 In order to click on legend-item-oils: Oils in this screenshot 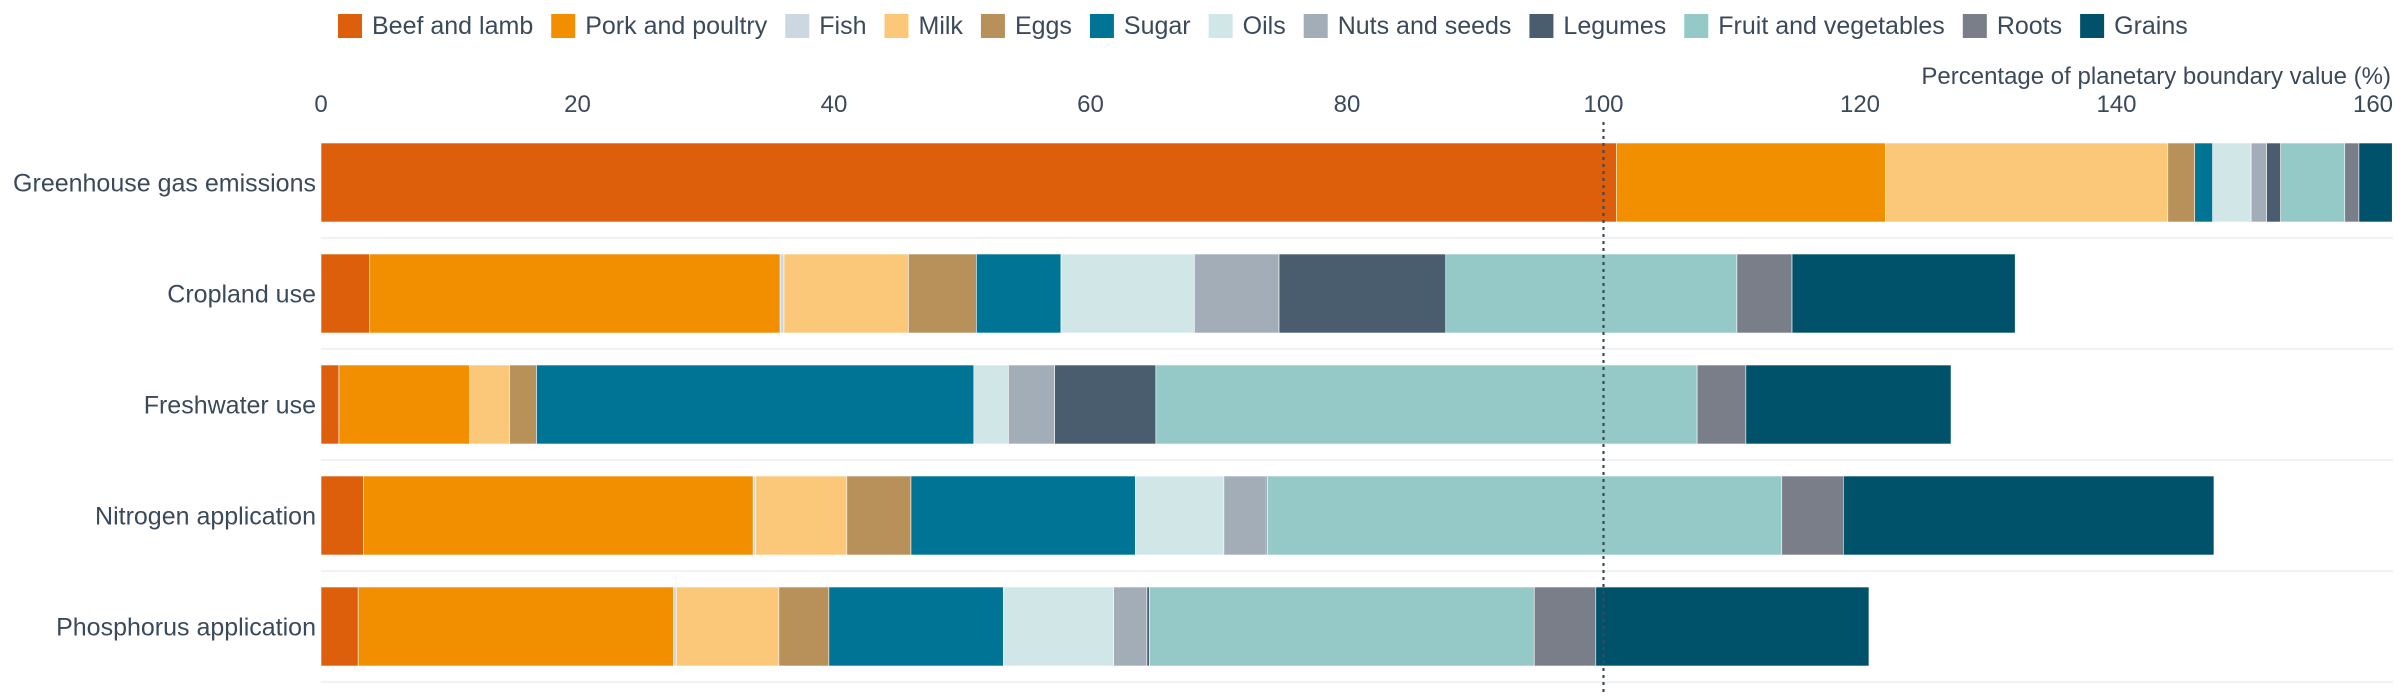, I will do `click(1247, 26)`.